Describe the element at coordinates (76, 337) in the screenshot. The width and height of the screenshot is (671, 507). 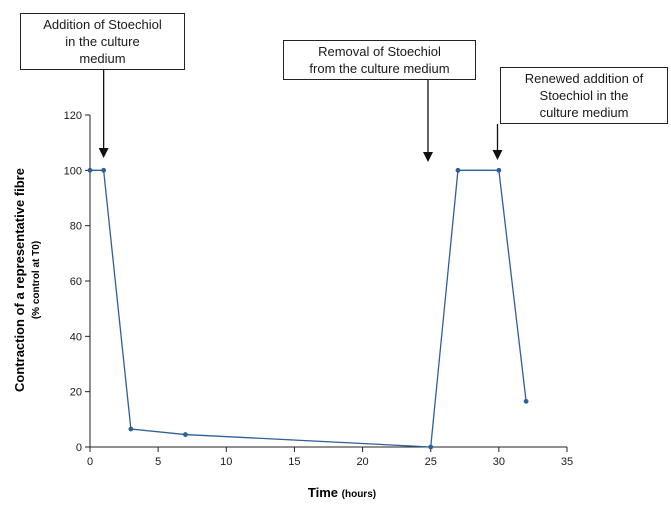
I see `y-tick-label: 40` at that location.